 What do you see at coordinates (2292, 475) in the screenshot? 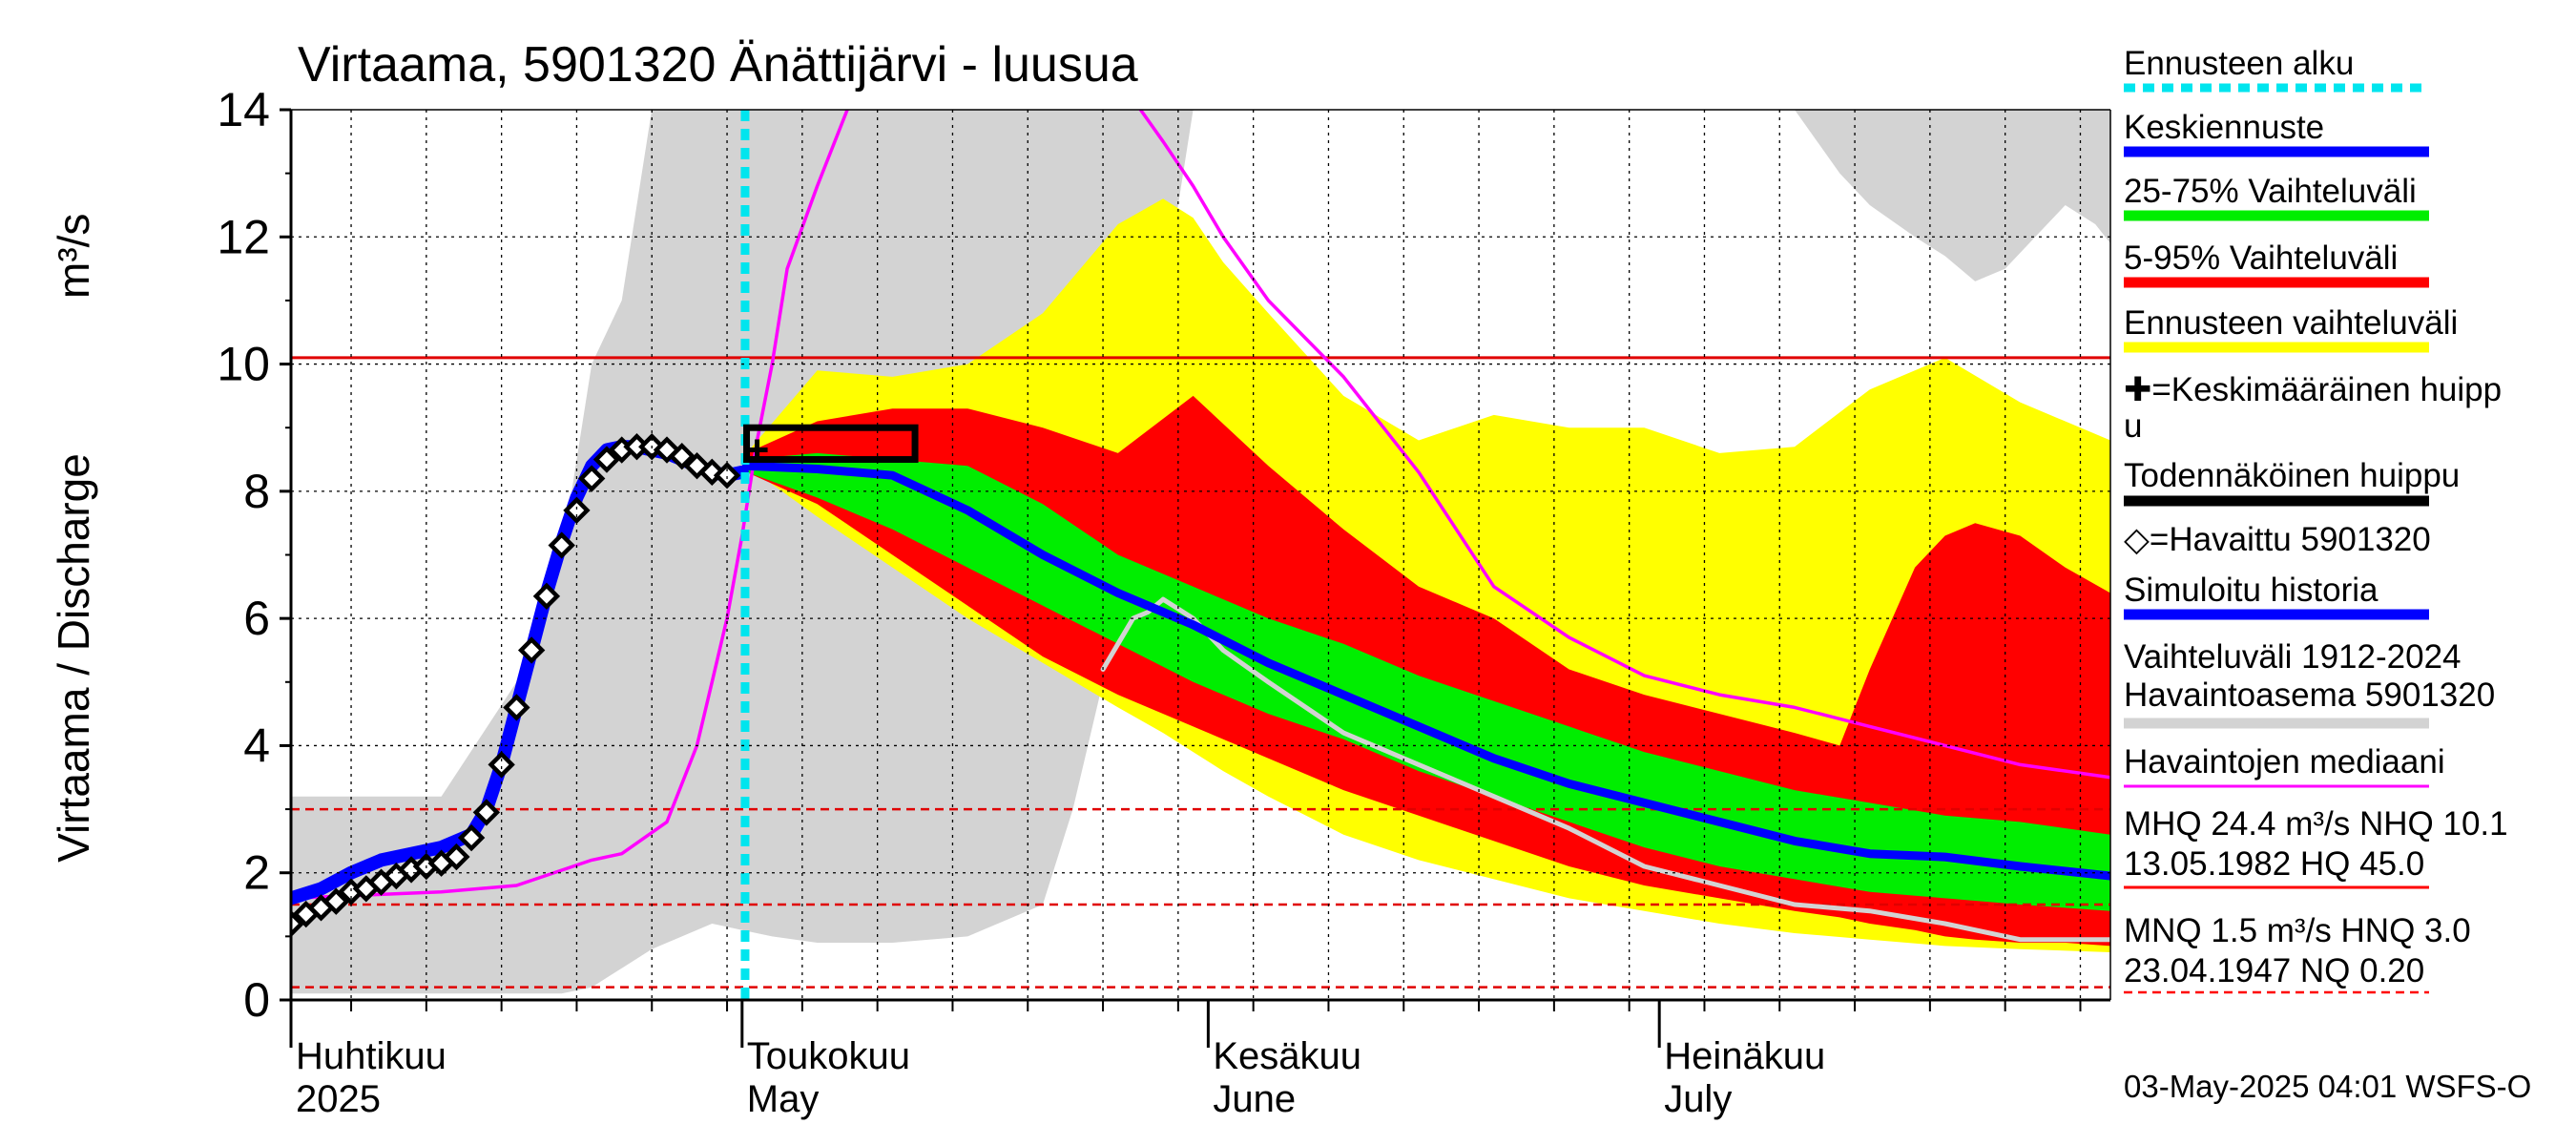
I see `legend-label: Todennäköinen huippu` at bounding box center [2292, 475].